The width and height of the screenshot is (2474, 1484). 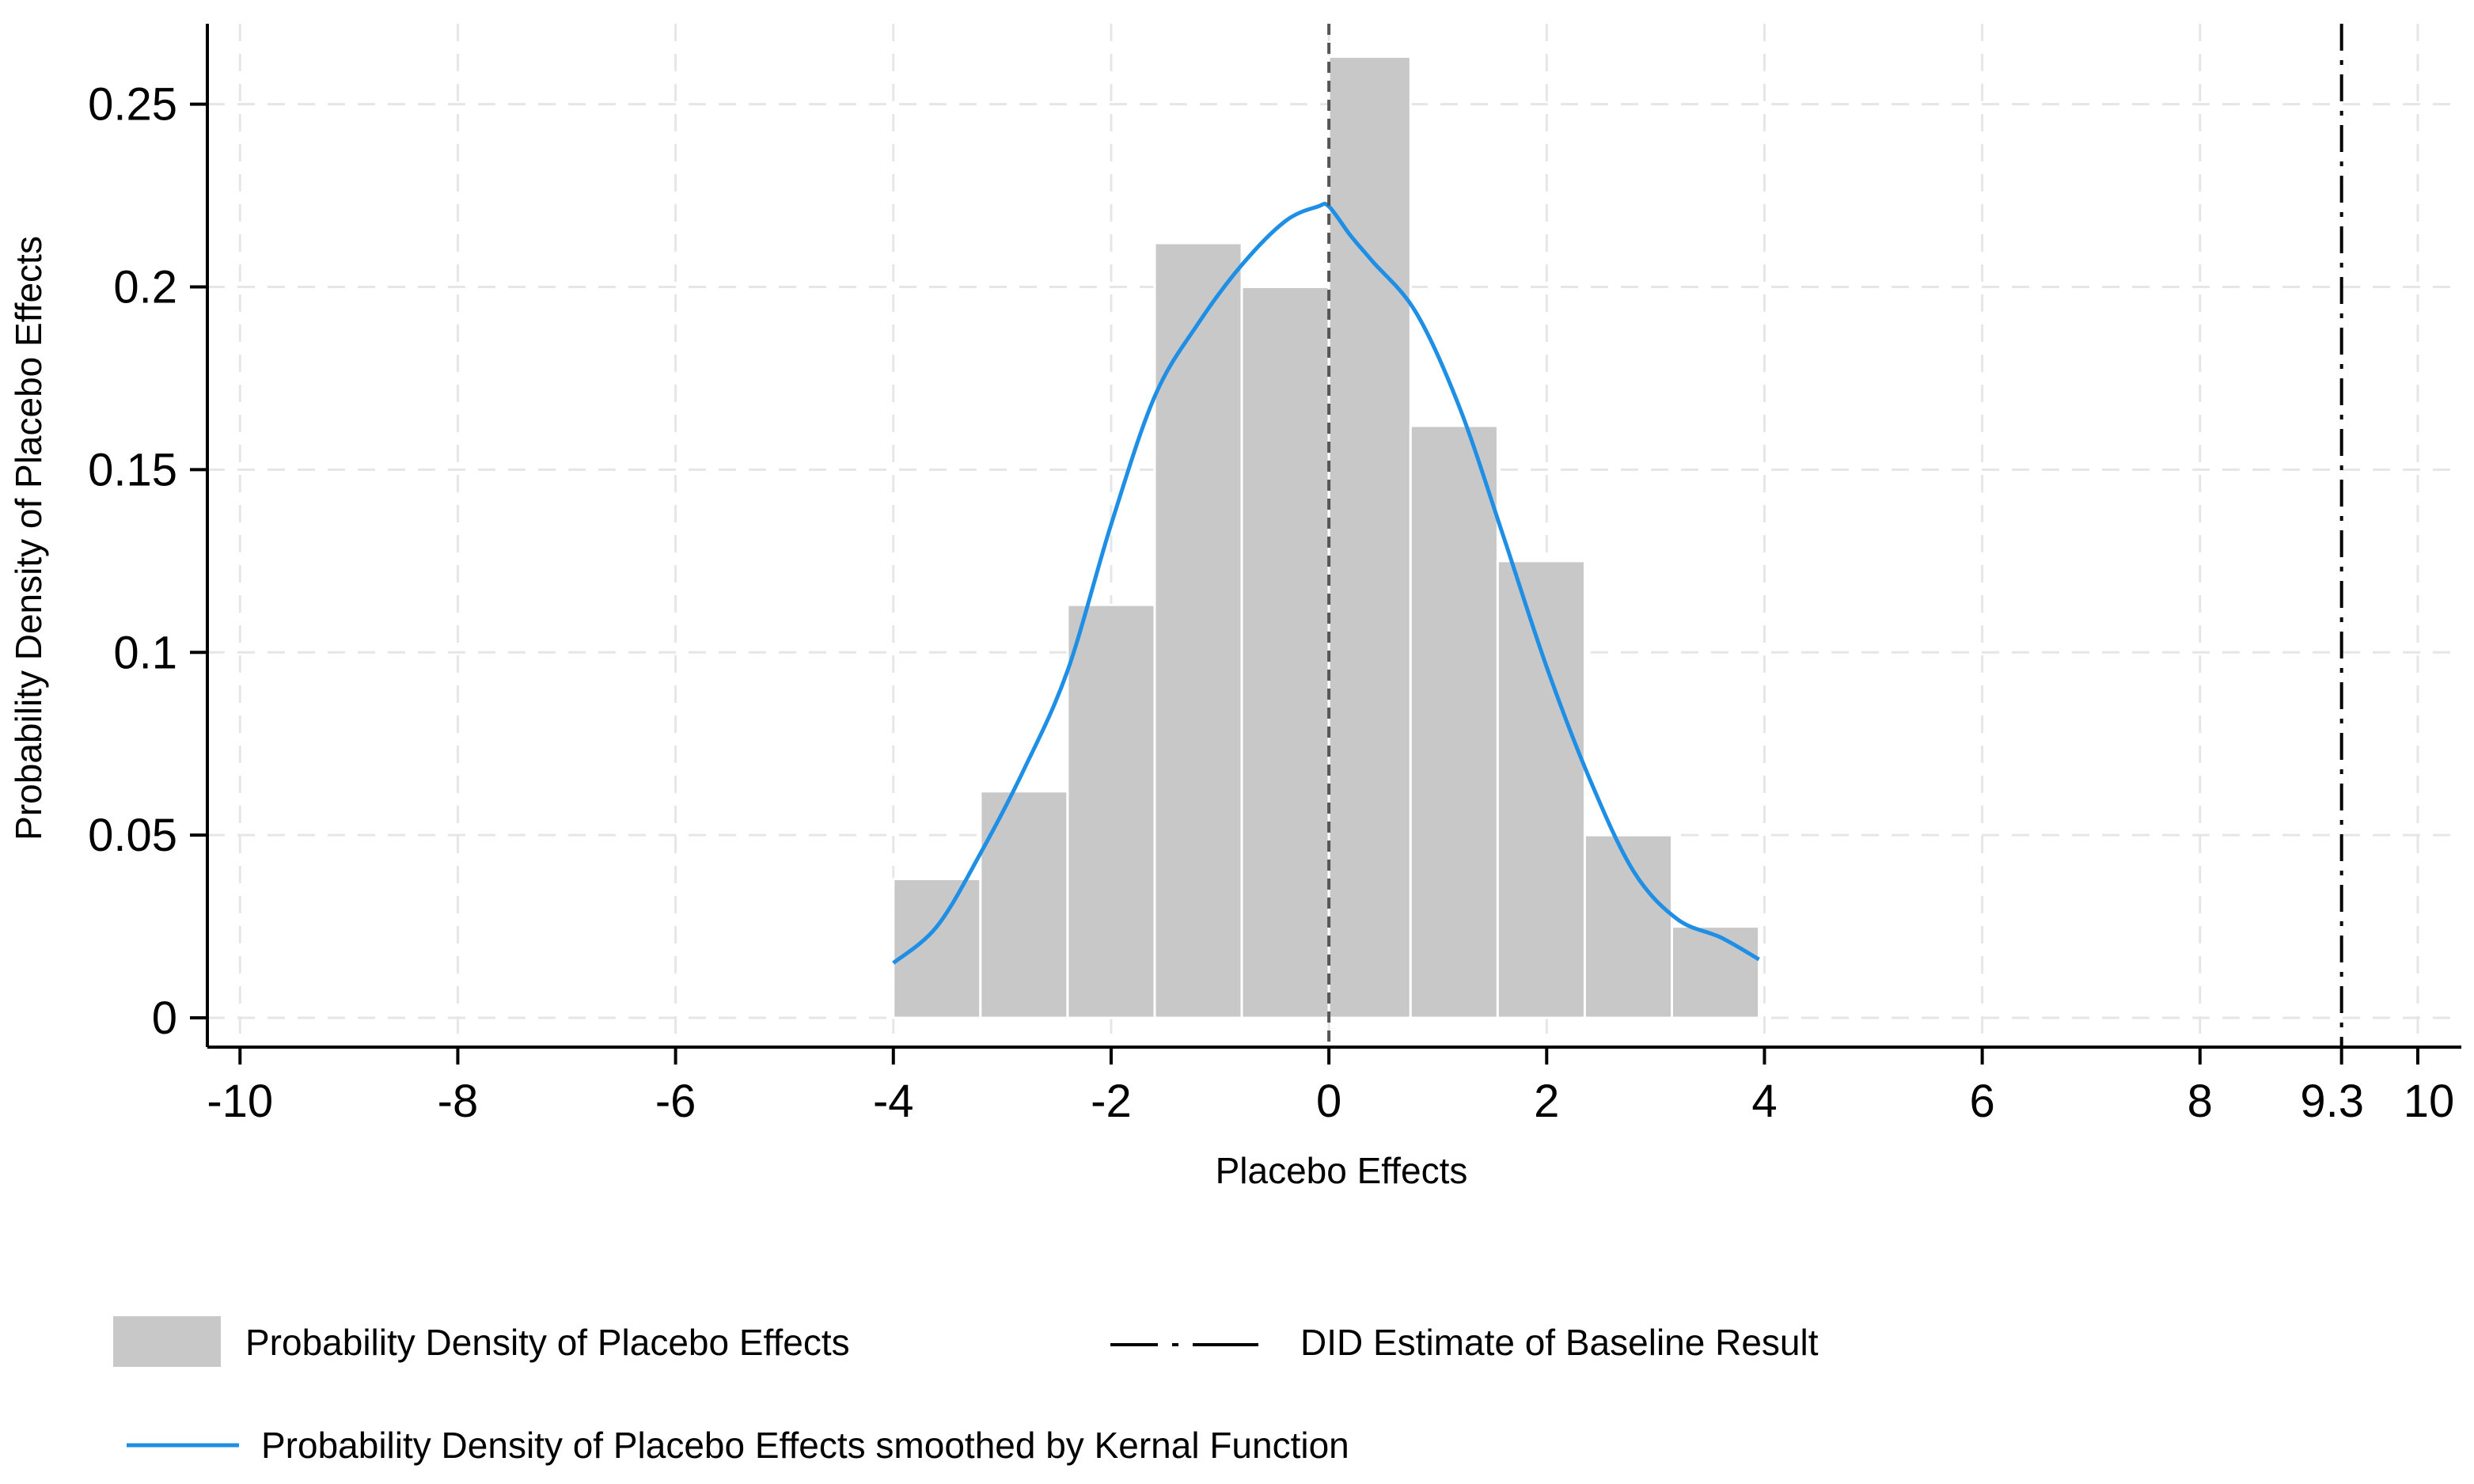 What do you see at coordinates (164, 1018) in the screenshot?
I see `y-tick-label-0: 0` at bounding box center [164, 1018].